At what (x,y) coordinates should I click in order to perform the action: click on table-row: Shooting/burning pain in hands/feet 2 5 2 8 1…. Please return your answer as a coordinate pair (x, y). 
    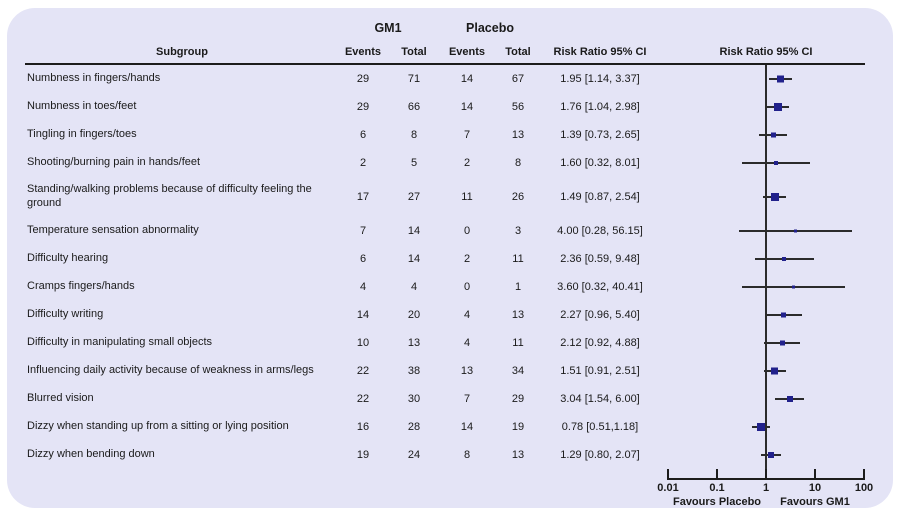
    Looking at the image, I should click on (460, 163).